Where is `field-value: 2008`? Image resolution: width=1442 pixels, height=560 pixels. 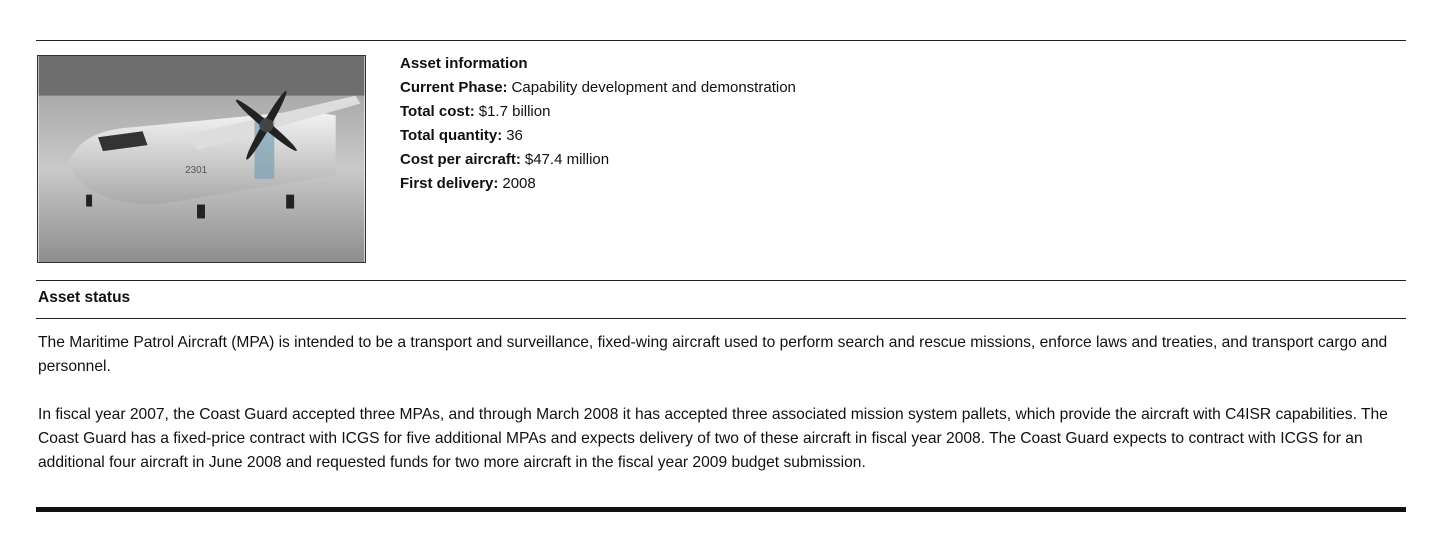
field-value: 2008 is located at coordinates (519, 183).